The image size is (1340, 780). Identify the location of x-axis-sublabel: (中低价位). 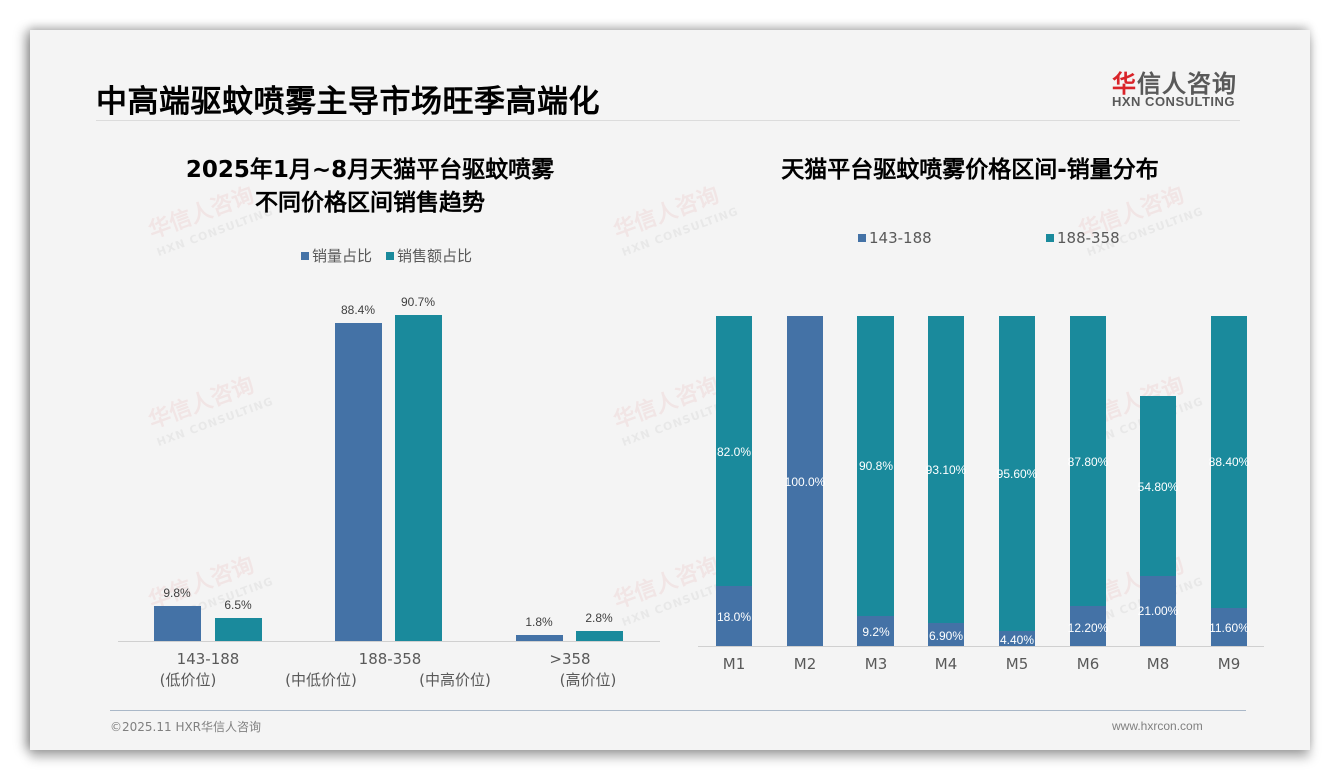
(321, 680).